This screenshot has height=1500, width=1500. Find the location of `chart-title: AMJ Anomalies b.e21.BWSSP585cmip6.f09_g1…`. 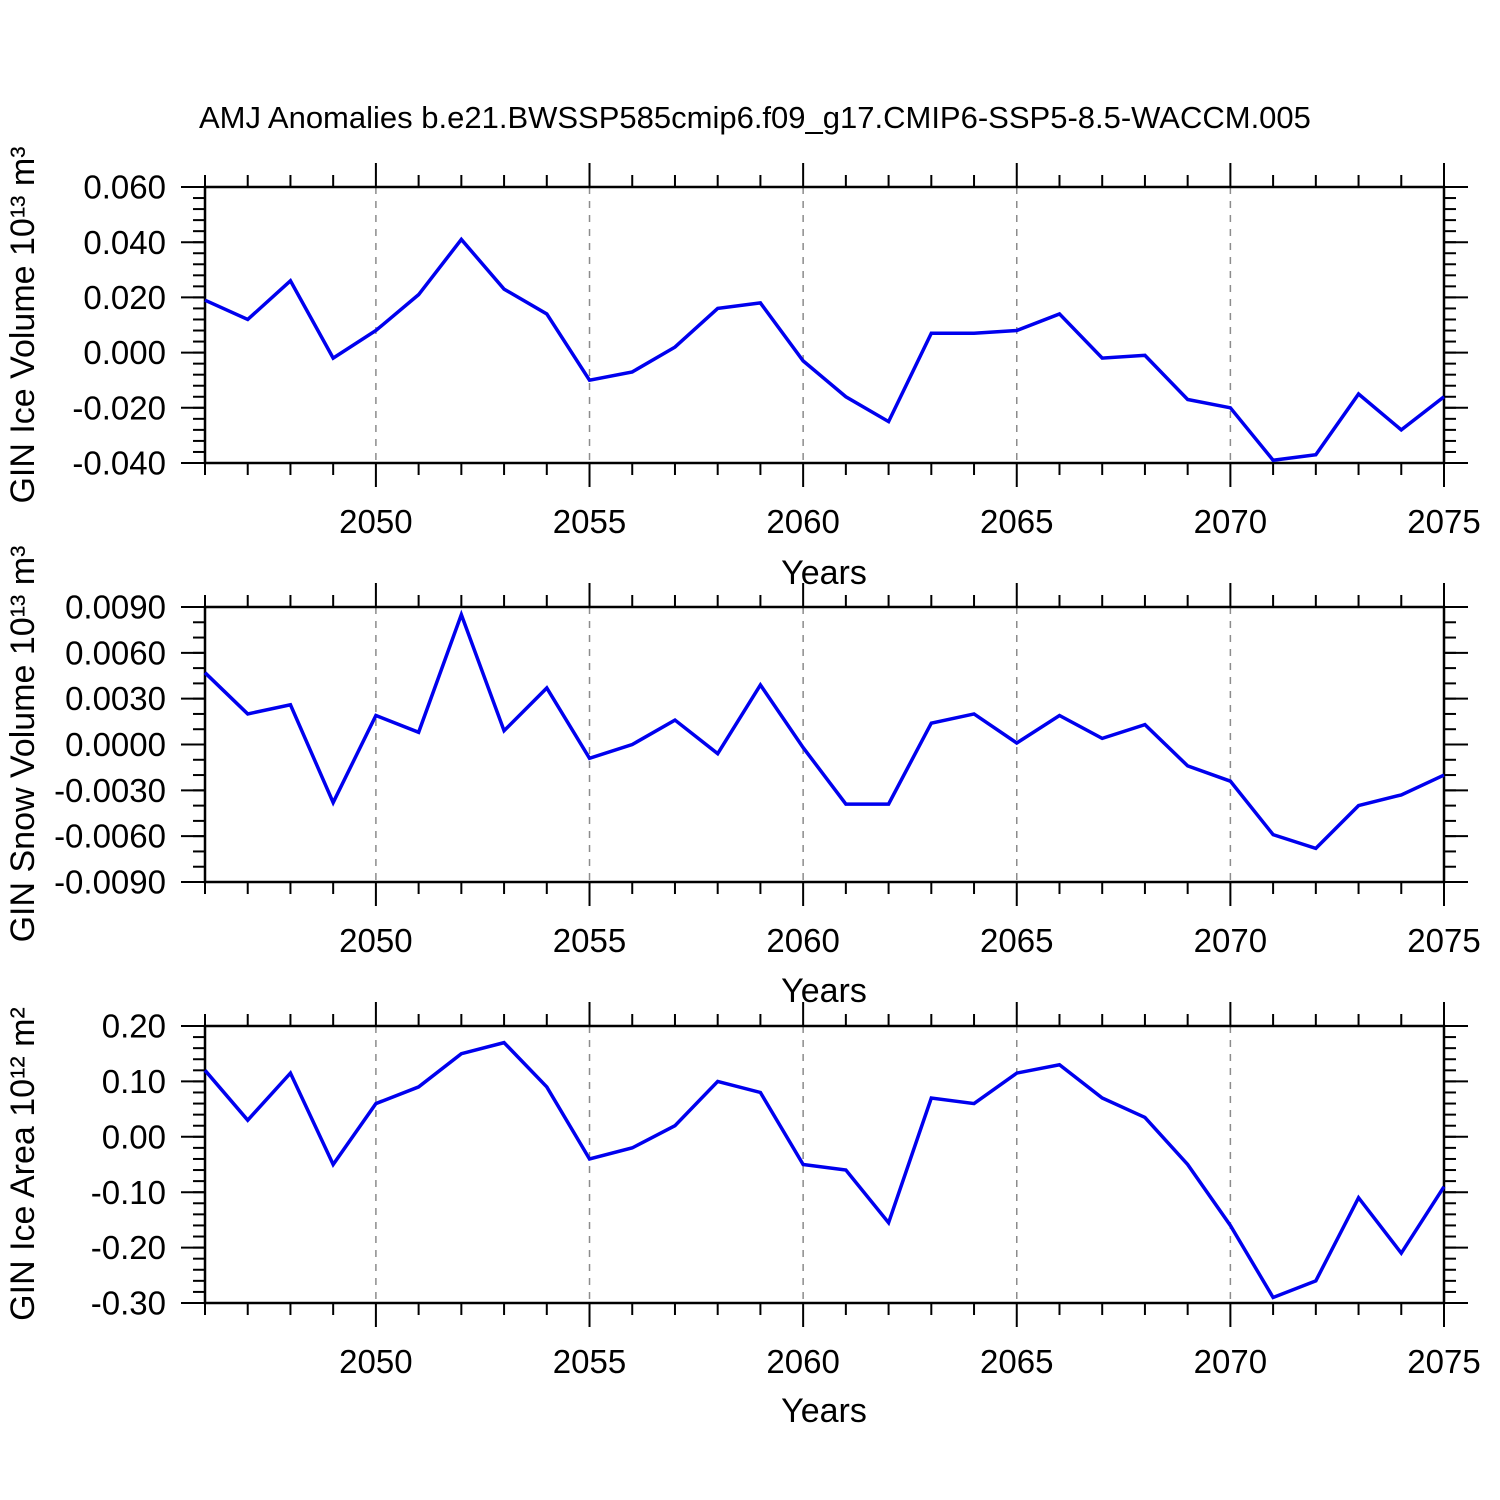

chart-title: AMJ Anomalies b.e21.BWSSP585cmip6.f09_g1… is located at coordinates (755, 117).